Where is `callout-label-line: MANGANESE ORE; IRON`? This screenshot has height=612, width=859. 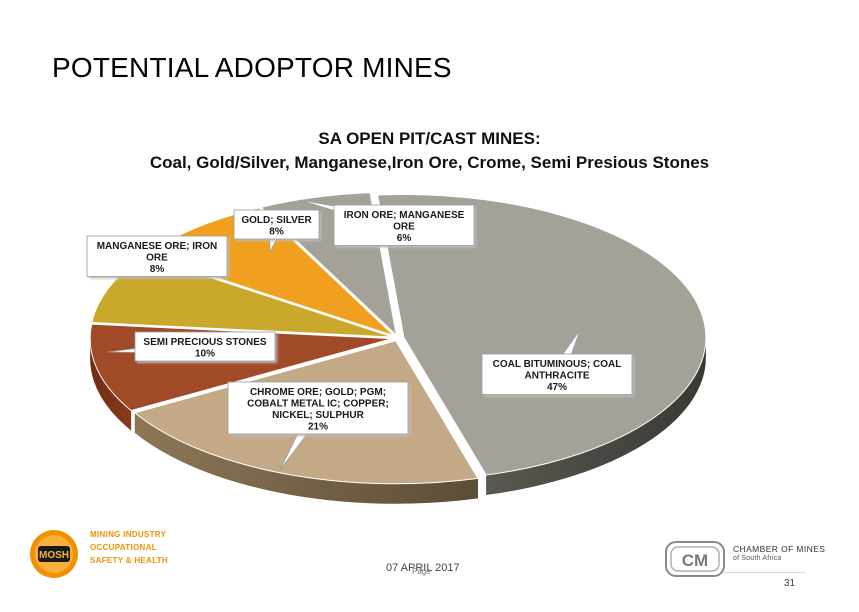 callout-label-line: MANGANESE ORE; IRON is located at coordinates (157, 246).